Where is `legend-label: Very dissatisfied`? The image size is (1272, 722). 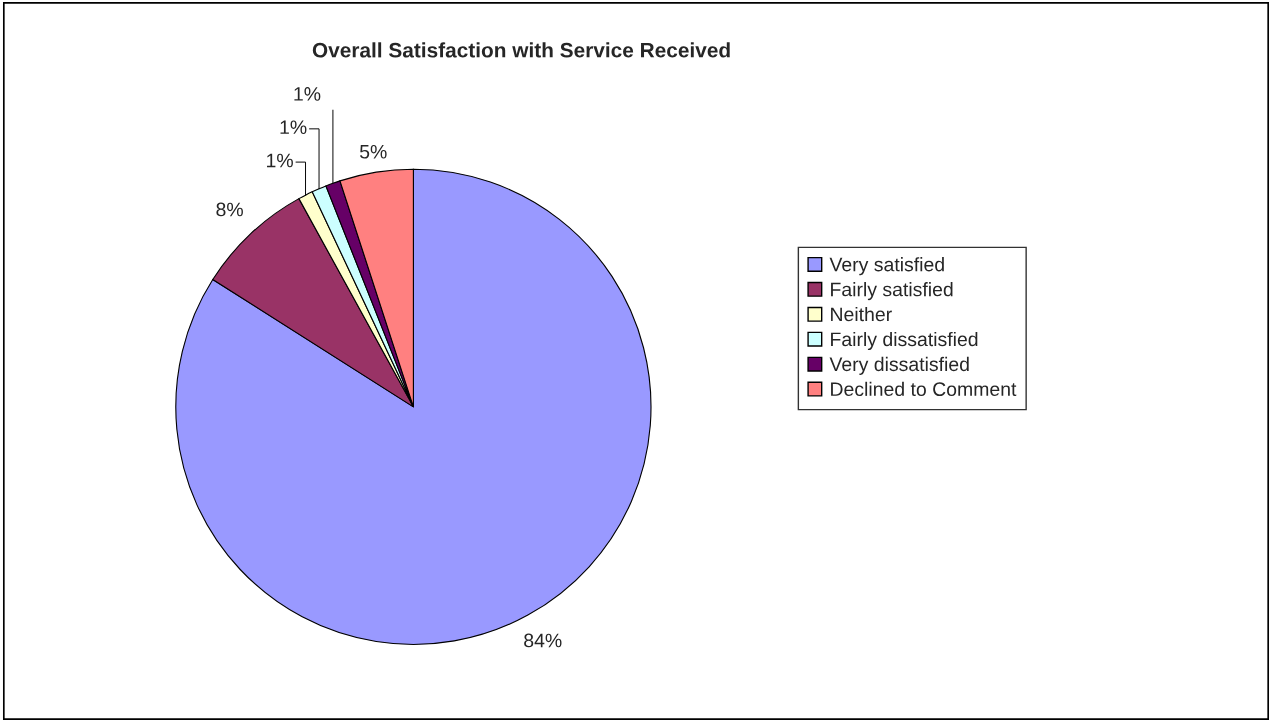
legend-label: Very dissatisfied is located at coordinates (899, 365).